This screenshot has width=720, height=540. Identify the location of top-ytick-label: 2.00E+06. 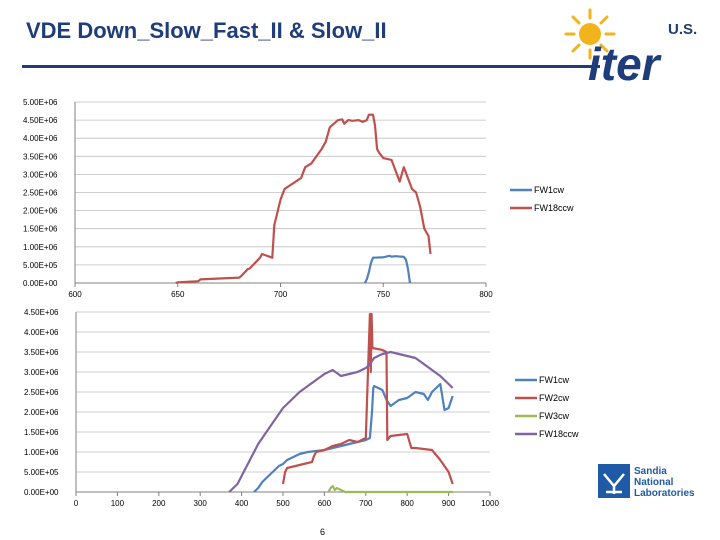
(40, 211).